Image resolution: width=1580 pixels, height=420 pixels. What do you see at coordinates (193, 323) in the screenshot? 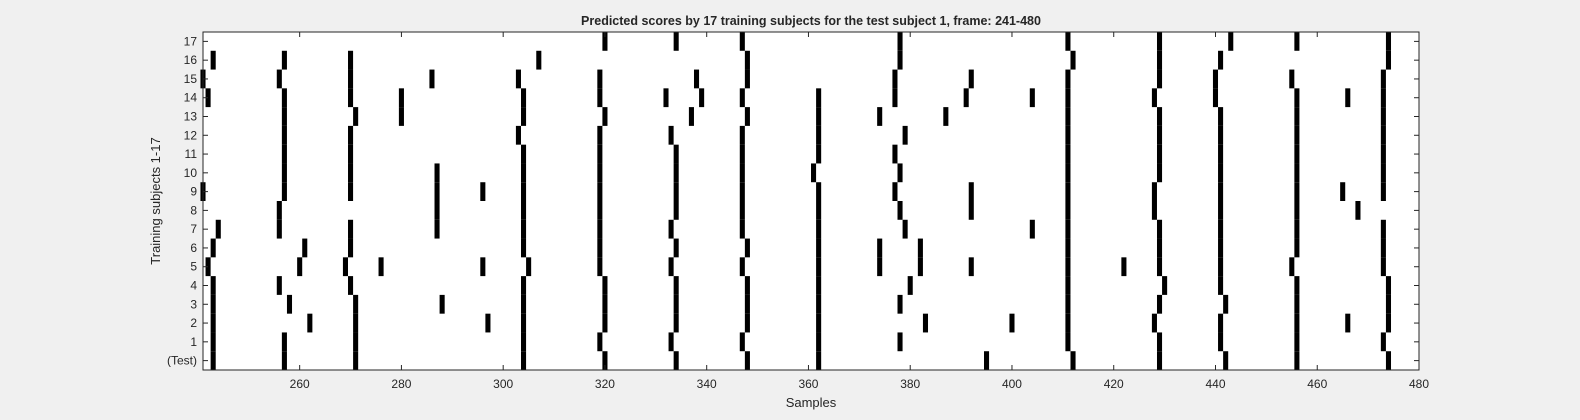
I see `y-tick-label: 2` at bounding box center [193, 323].